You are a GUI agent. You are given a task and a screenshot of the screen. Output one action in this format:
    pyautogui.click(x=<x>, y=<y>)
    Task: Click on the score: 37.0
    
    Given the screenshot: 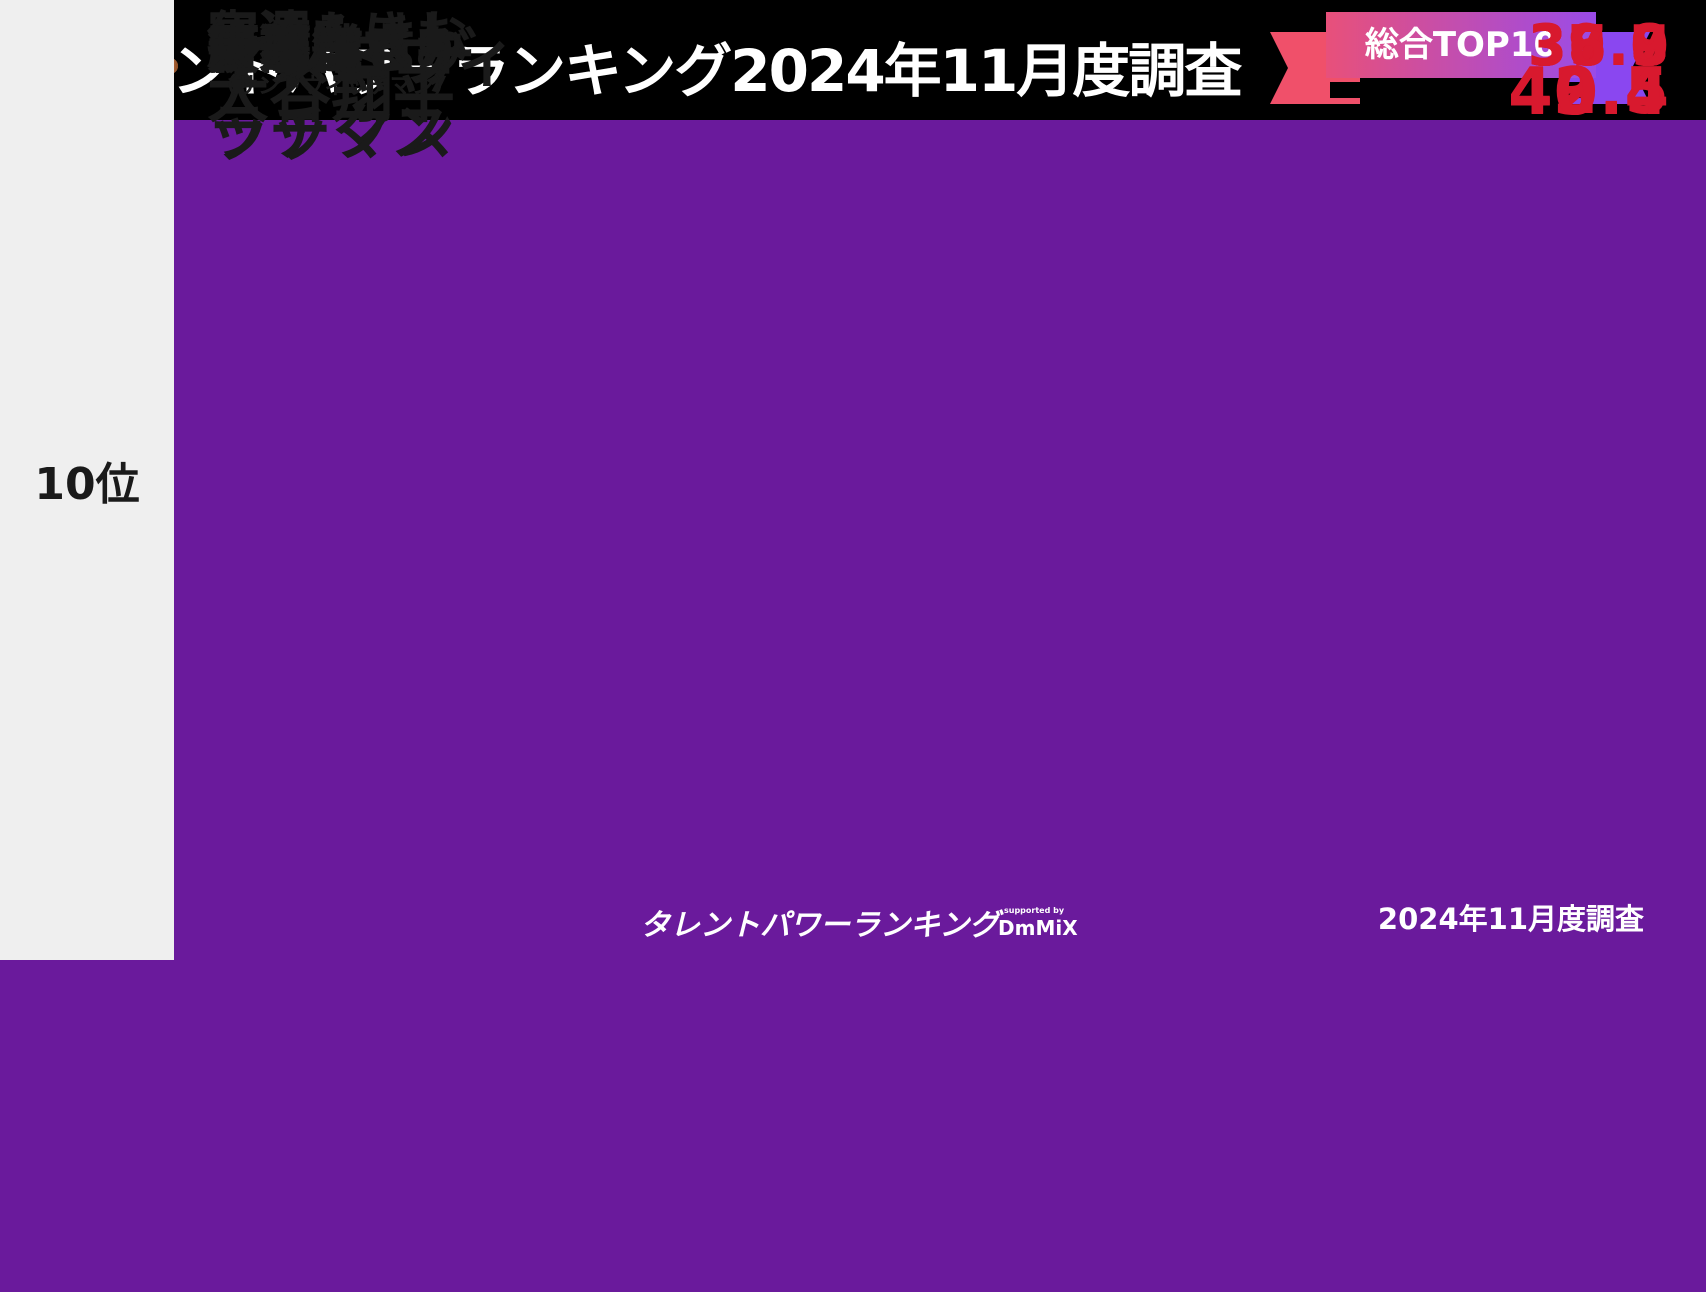 What is the action you would take?
    pyautogui.click(x=1598, y=46)
    